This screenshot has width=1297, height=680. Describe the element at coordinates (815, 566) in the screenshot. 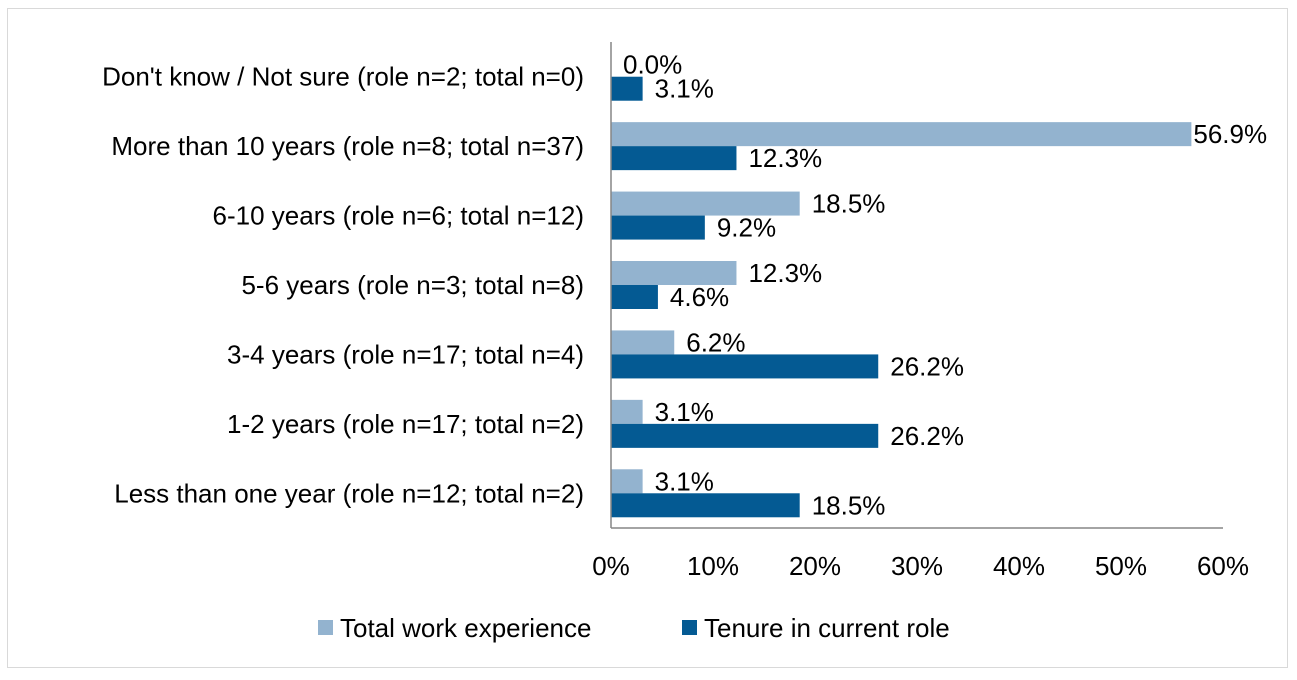

I see `x-tick-label: 20%` at that location.